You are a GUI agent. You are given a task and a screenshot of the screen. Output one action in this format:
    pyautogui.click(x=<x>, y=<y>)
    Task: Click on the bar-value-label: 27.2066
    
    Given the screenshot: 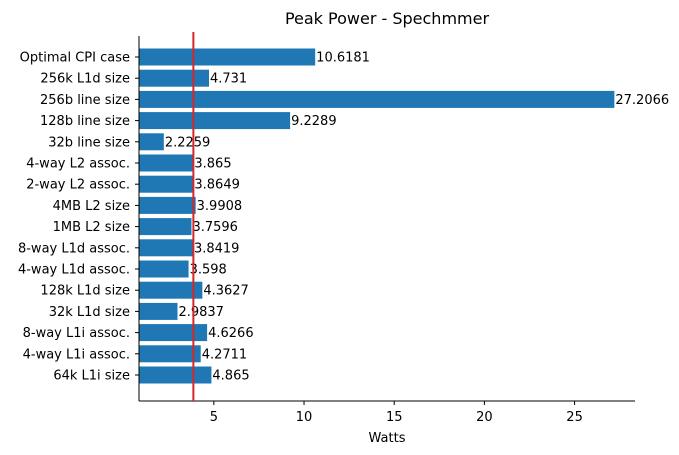 What is the action you would take?
    pyautogui.click(x=642, y=100)
    